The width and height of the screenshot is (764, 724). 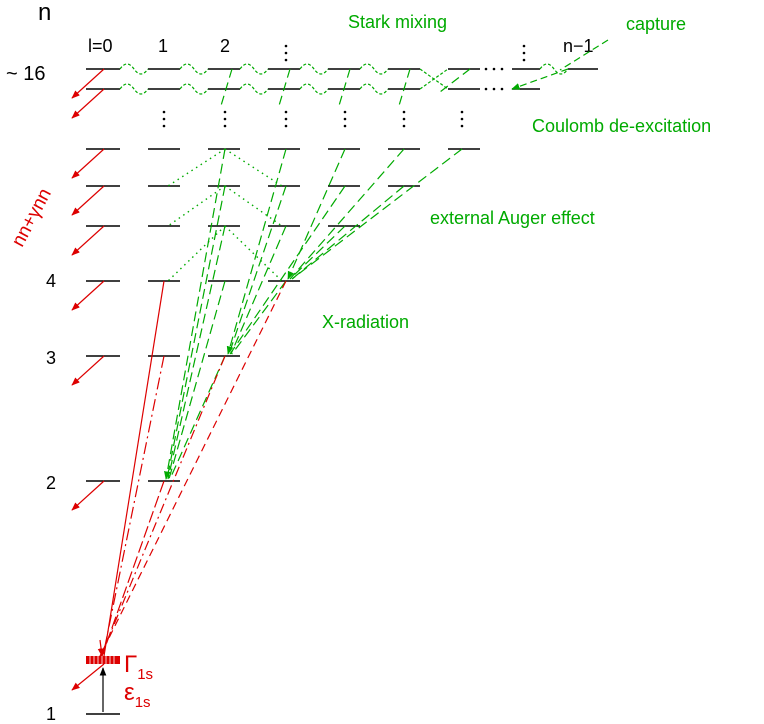 I want to click on gamma-1s-label: Γ1s, so click(x=138, y=667).